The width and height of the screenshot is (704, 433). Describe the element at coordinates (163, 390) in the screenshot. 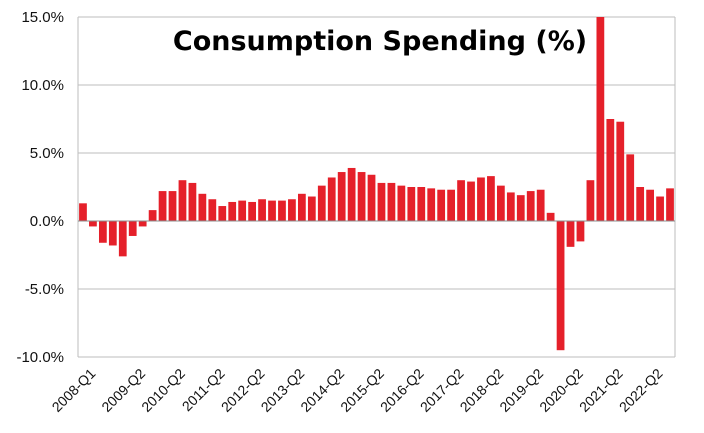

I see `x-tick-label: 2010-Q2` at that location.